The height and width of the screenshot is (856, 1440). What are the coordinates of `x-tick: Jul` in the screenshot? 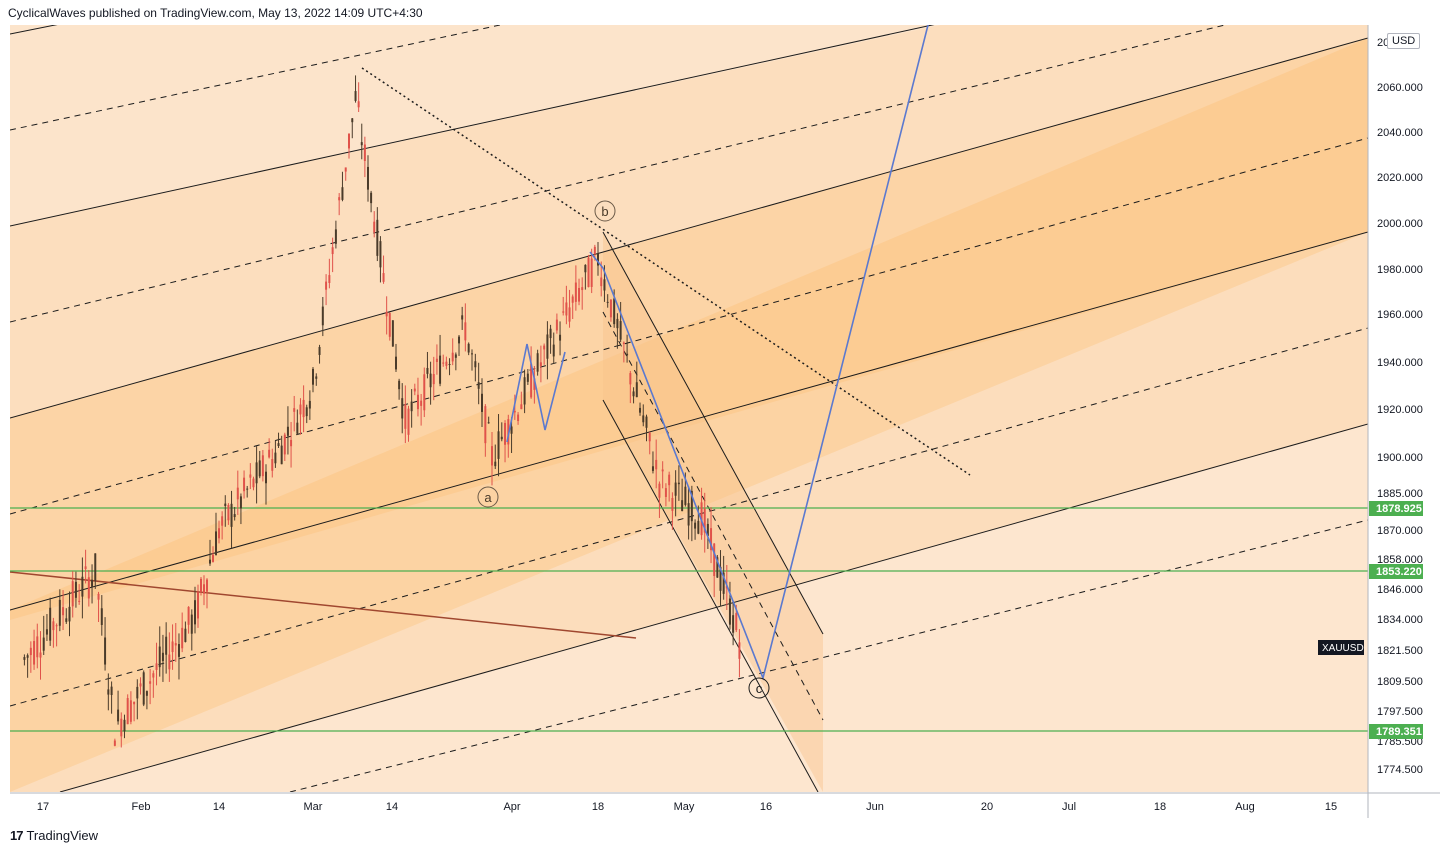 It's located at (1069, 807).